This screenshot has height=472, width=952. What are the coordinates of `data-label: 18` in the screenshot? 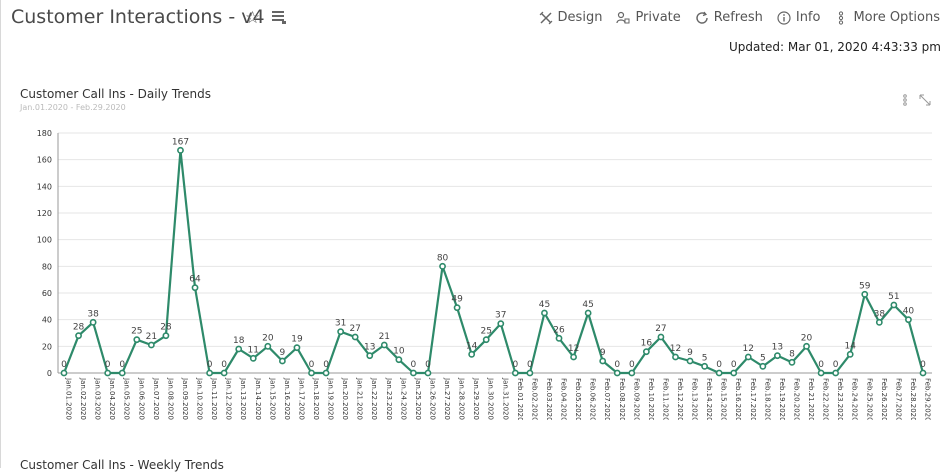 It's located at (239, 341).